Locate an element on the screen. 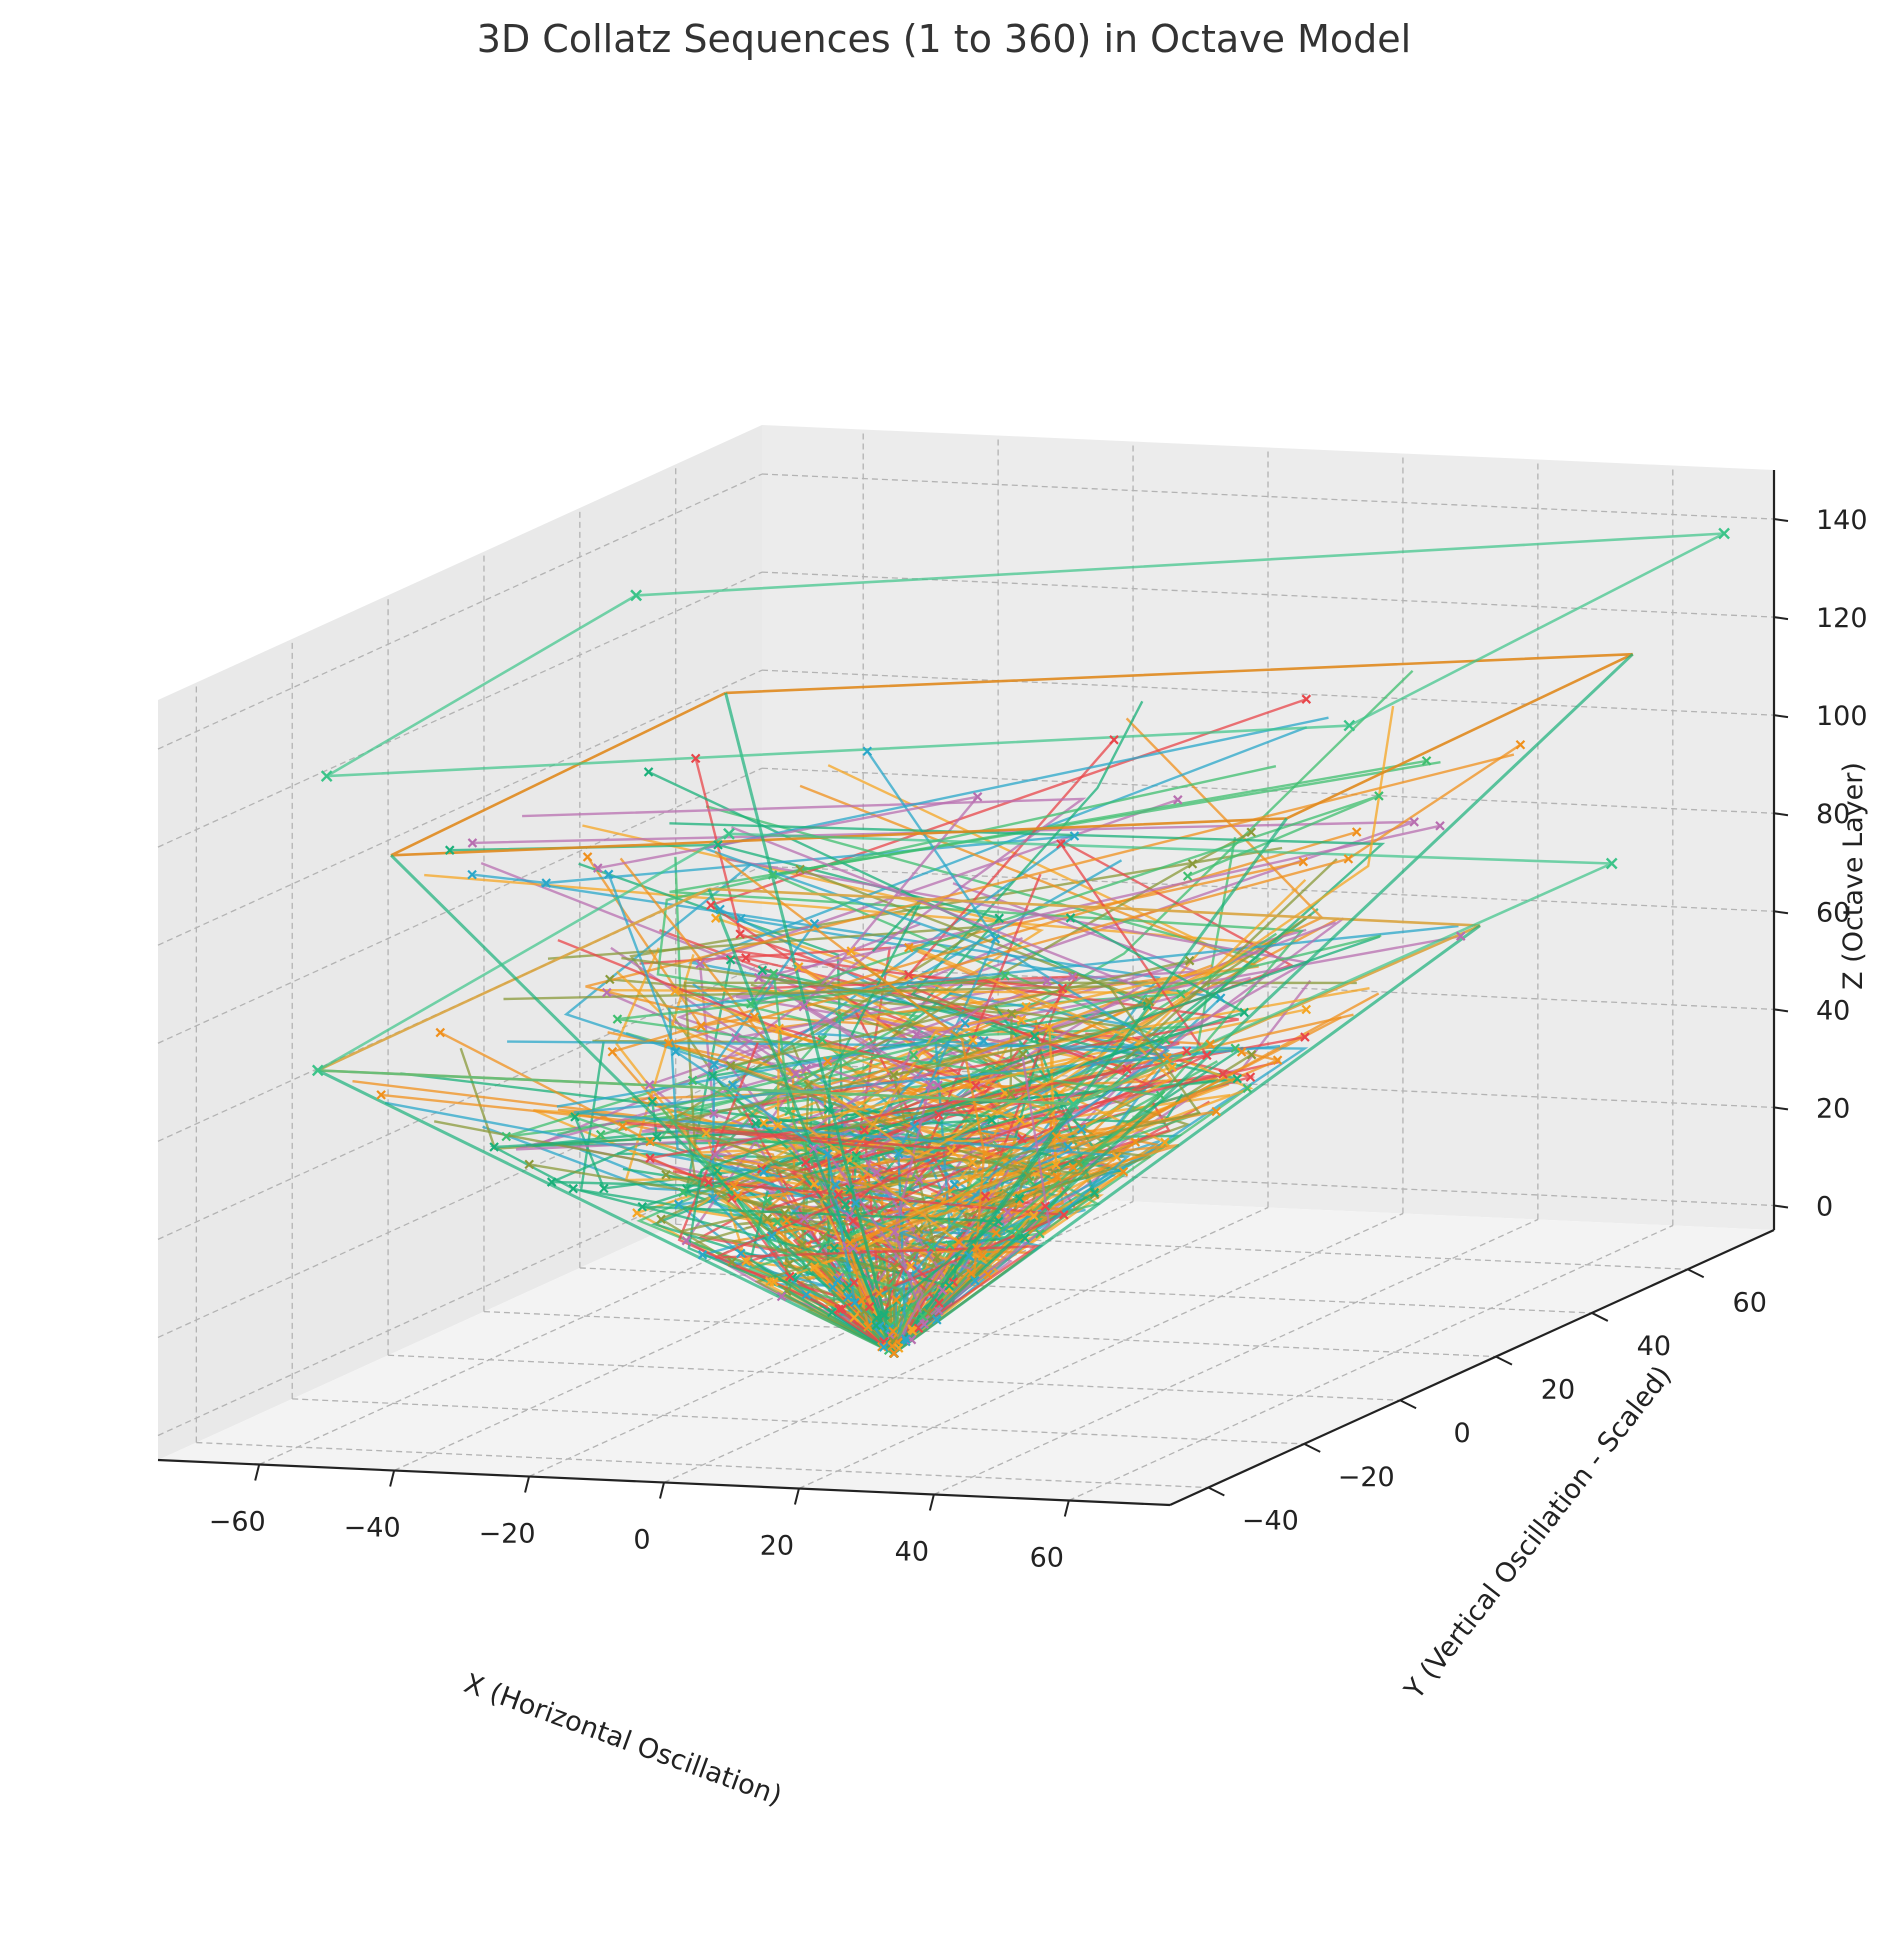 This screenshot has width=1888, height=1938. x-tick-label: −20 is located at coordinates (507, 1534).